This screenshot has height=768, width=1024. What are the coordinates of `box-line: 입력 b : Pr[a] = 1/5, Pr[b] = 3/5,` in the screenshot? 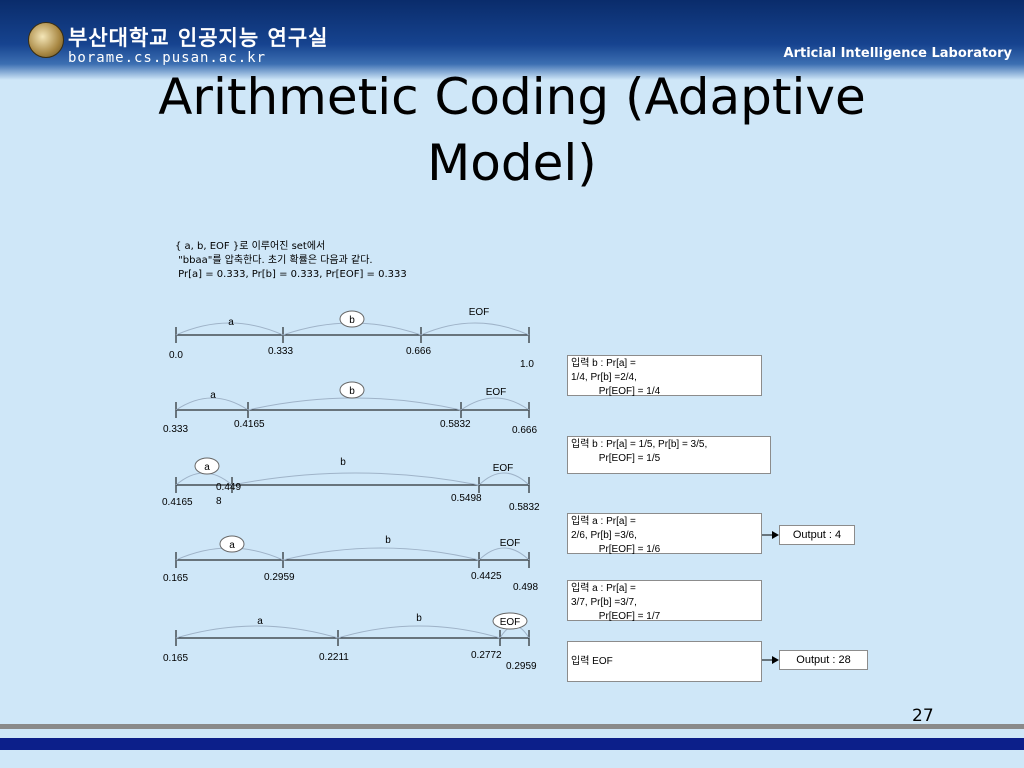 It's located at (639, 444).